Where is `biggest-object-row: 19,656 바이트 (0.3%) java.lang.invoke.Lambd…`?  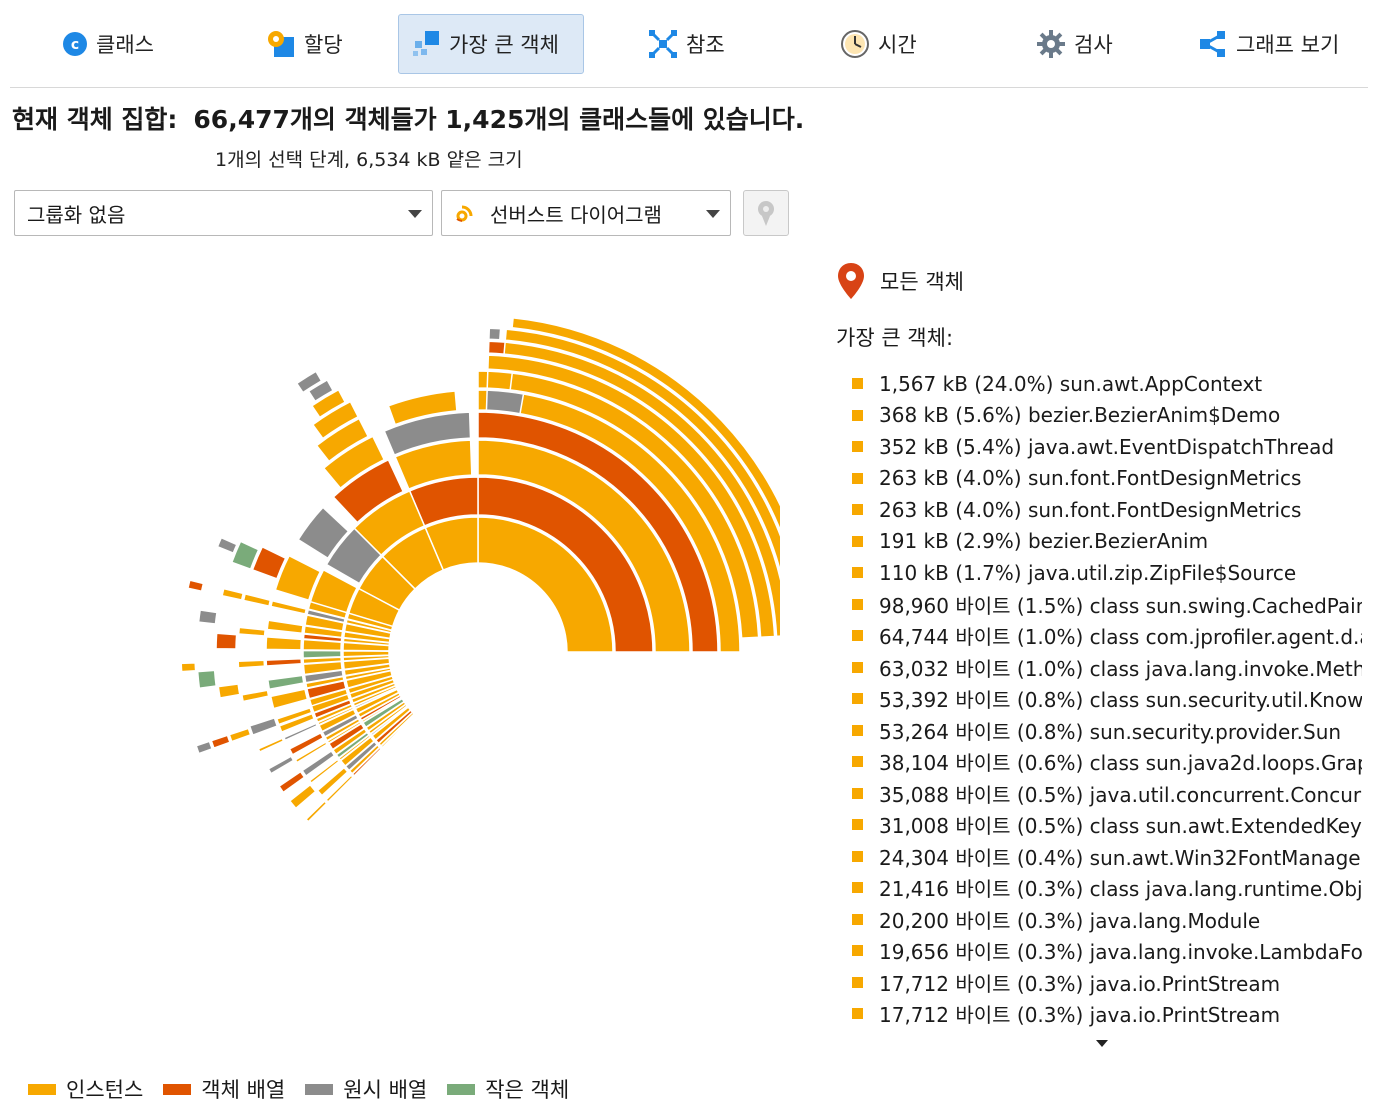
biggest-object-row: 19,656 바이트 (0.3%) java.lang.invoke.Lambd… is located at coordinates (1107, 951).